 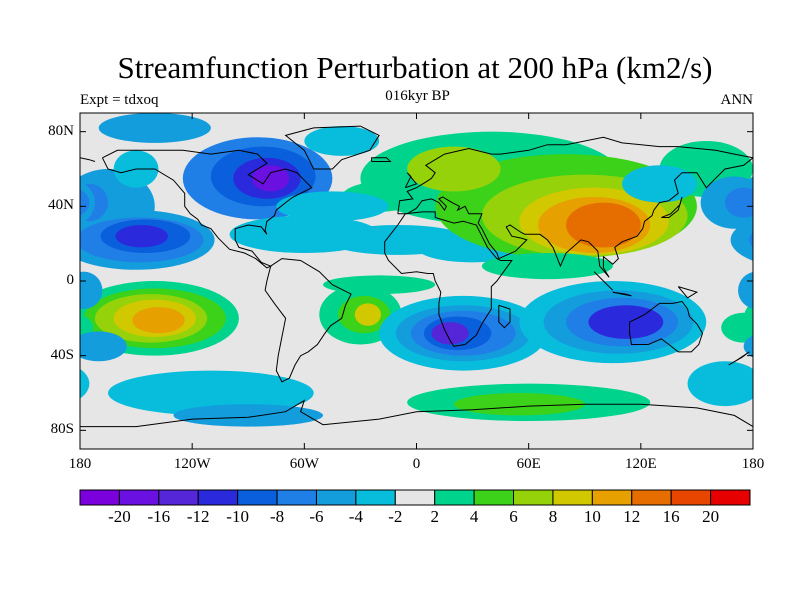 What do you see at coordinates (192, 464) in the screenshot?
I see `lon-tick-label: 120W` at bounding box center [192, 464].